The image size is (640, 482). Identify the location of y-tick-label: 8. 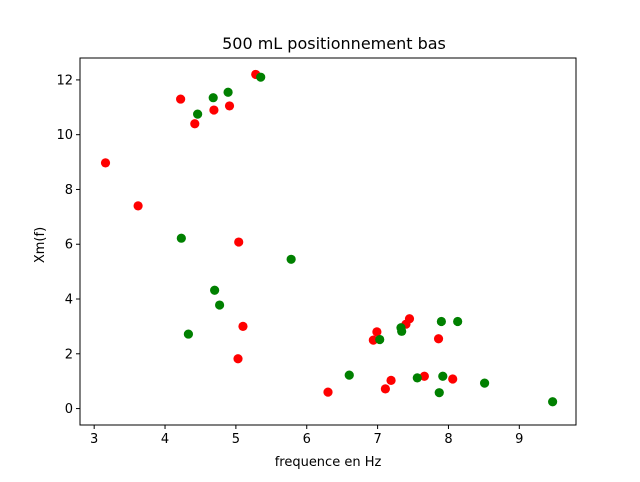
(69, 190).